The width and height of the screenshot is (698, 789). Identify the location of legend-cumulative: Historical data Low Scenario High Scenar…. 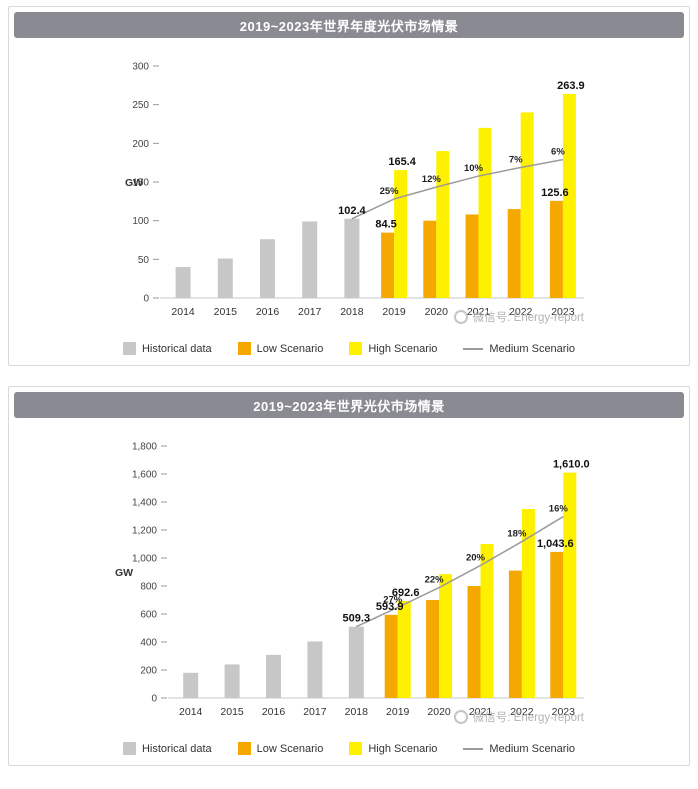
(349, 748).